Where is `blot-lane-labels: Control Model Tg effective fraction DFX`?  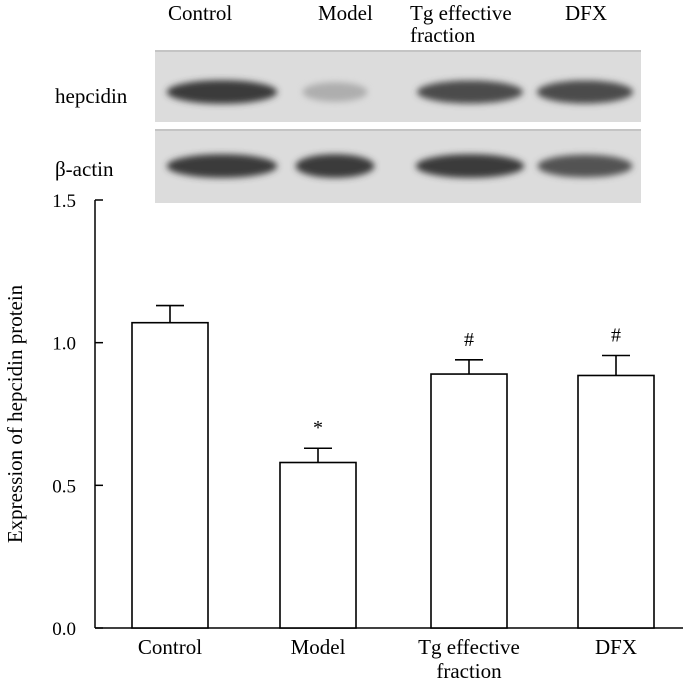
blot-lane-labels: Control Model Tg effective fraction DFX is located at coordinates (387, 24).